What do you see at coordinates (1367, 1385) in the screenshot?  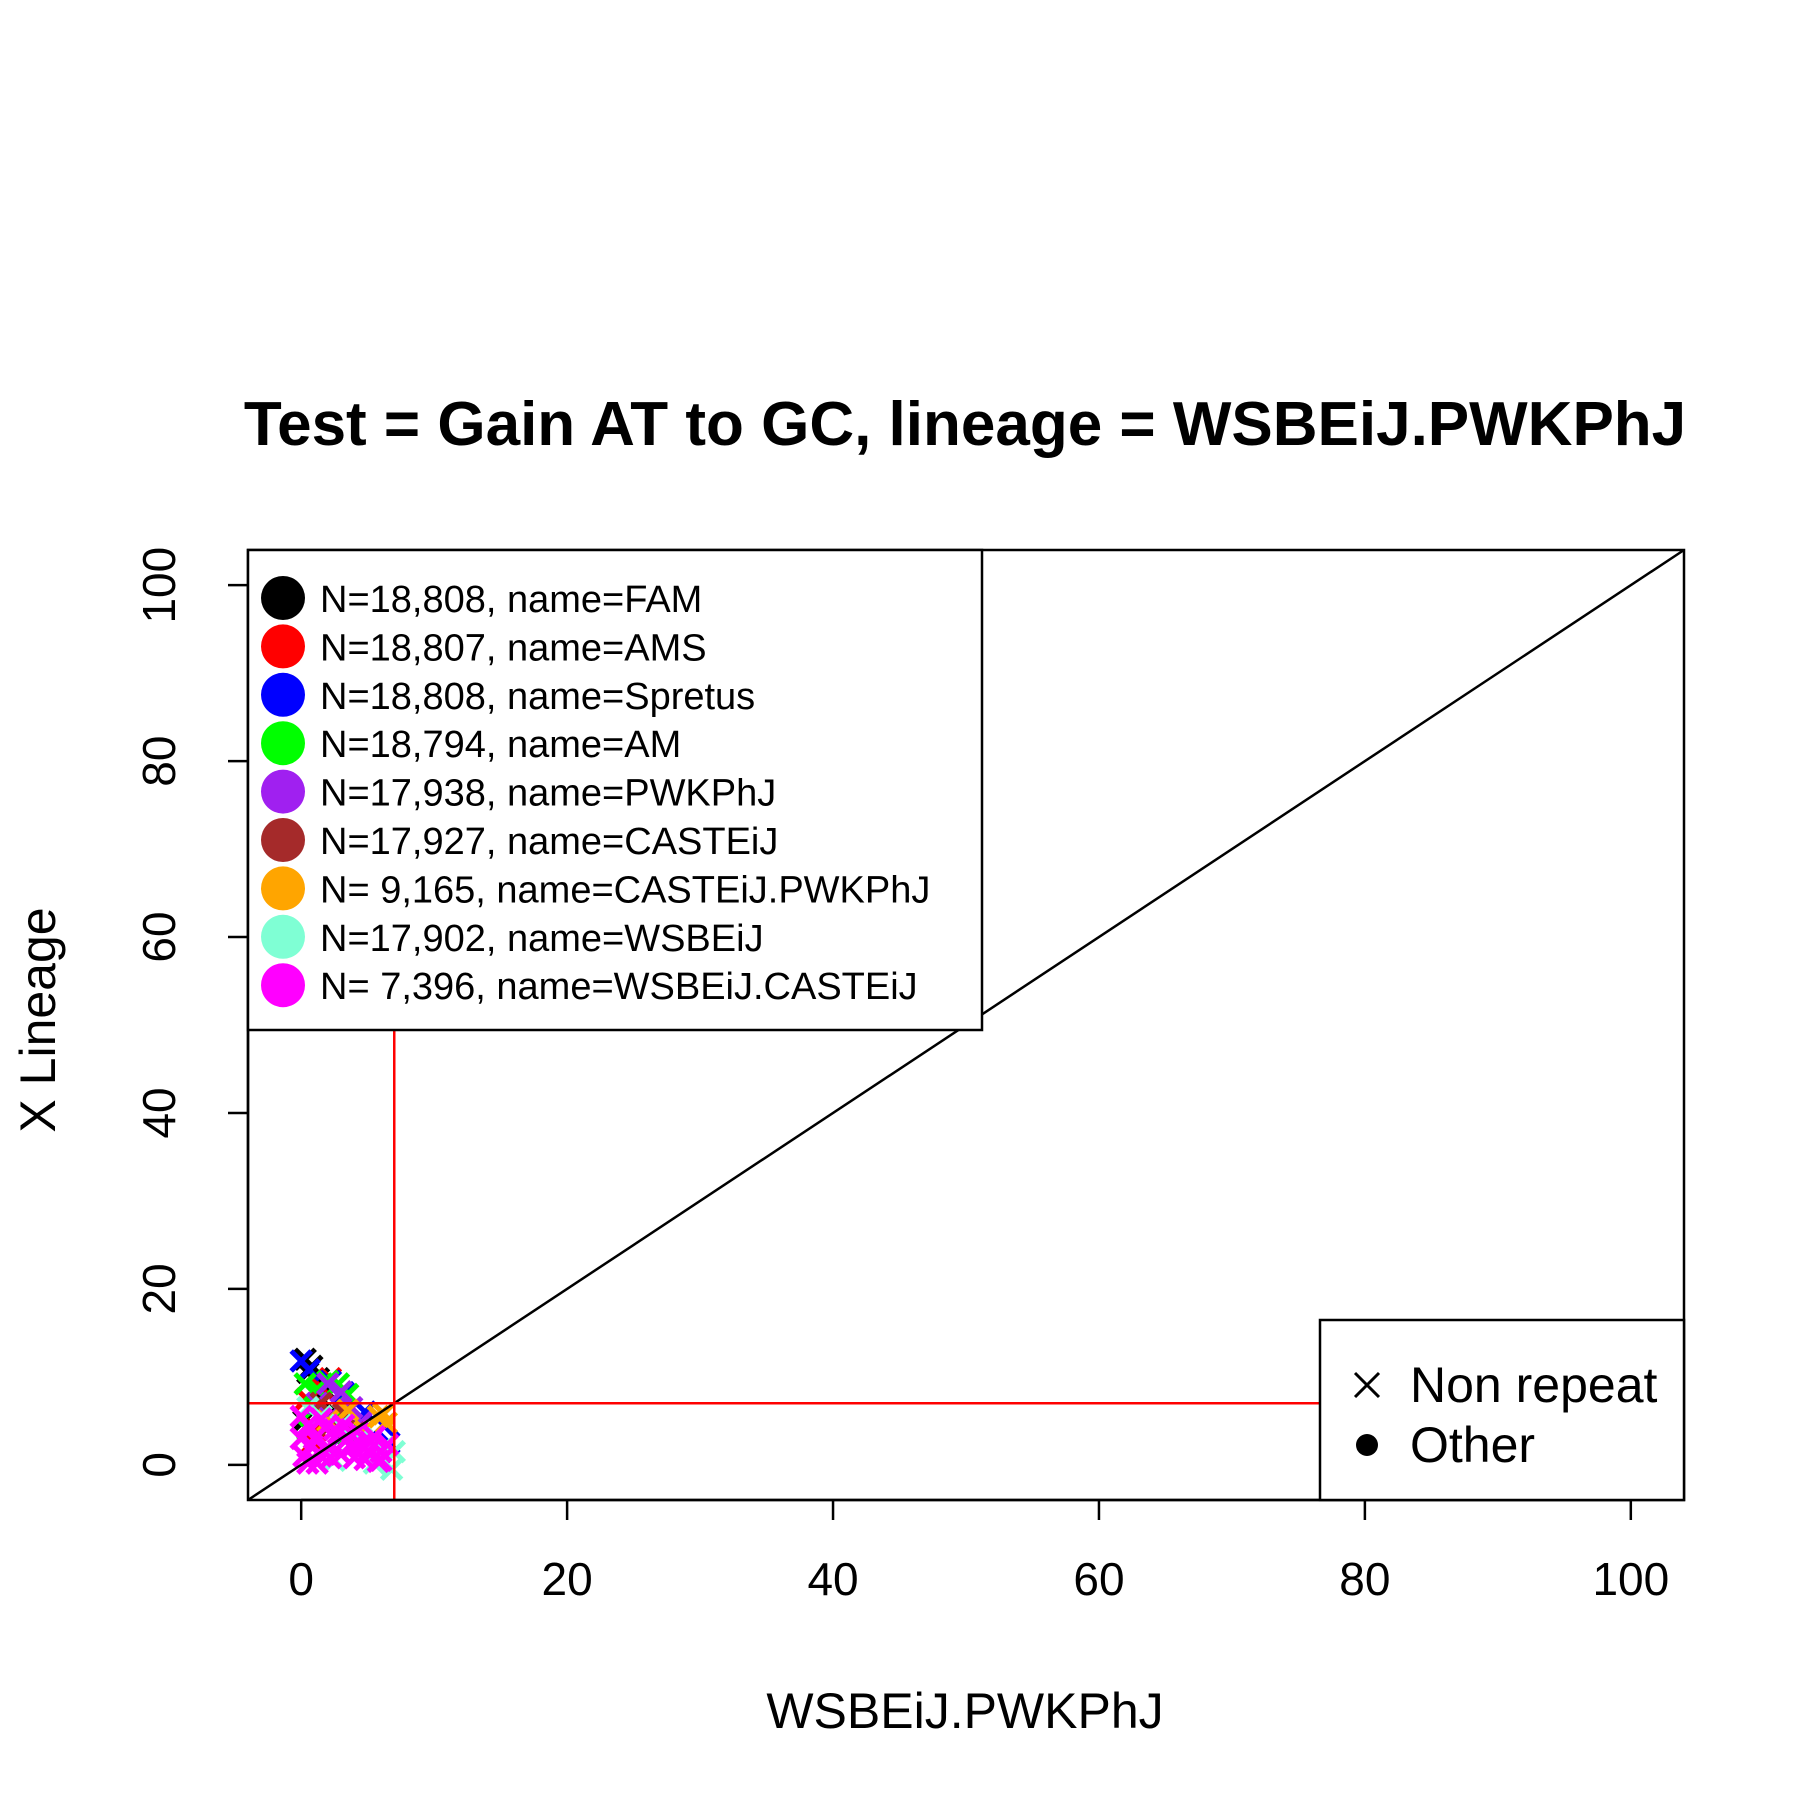 I see `x-marker-icon` at bounding box center [1367, 1385].